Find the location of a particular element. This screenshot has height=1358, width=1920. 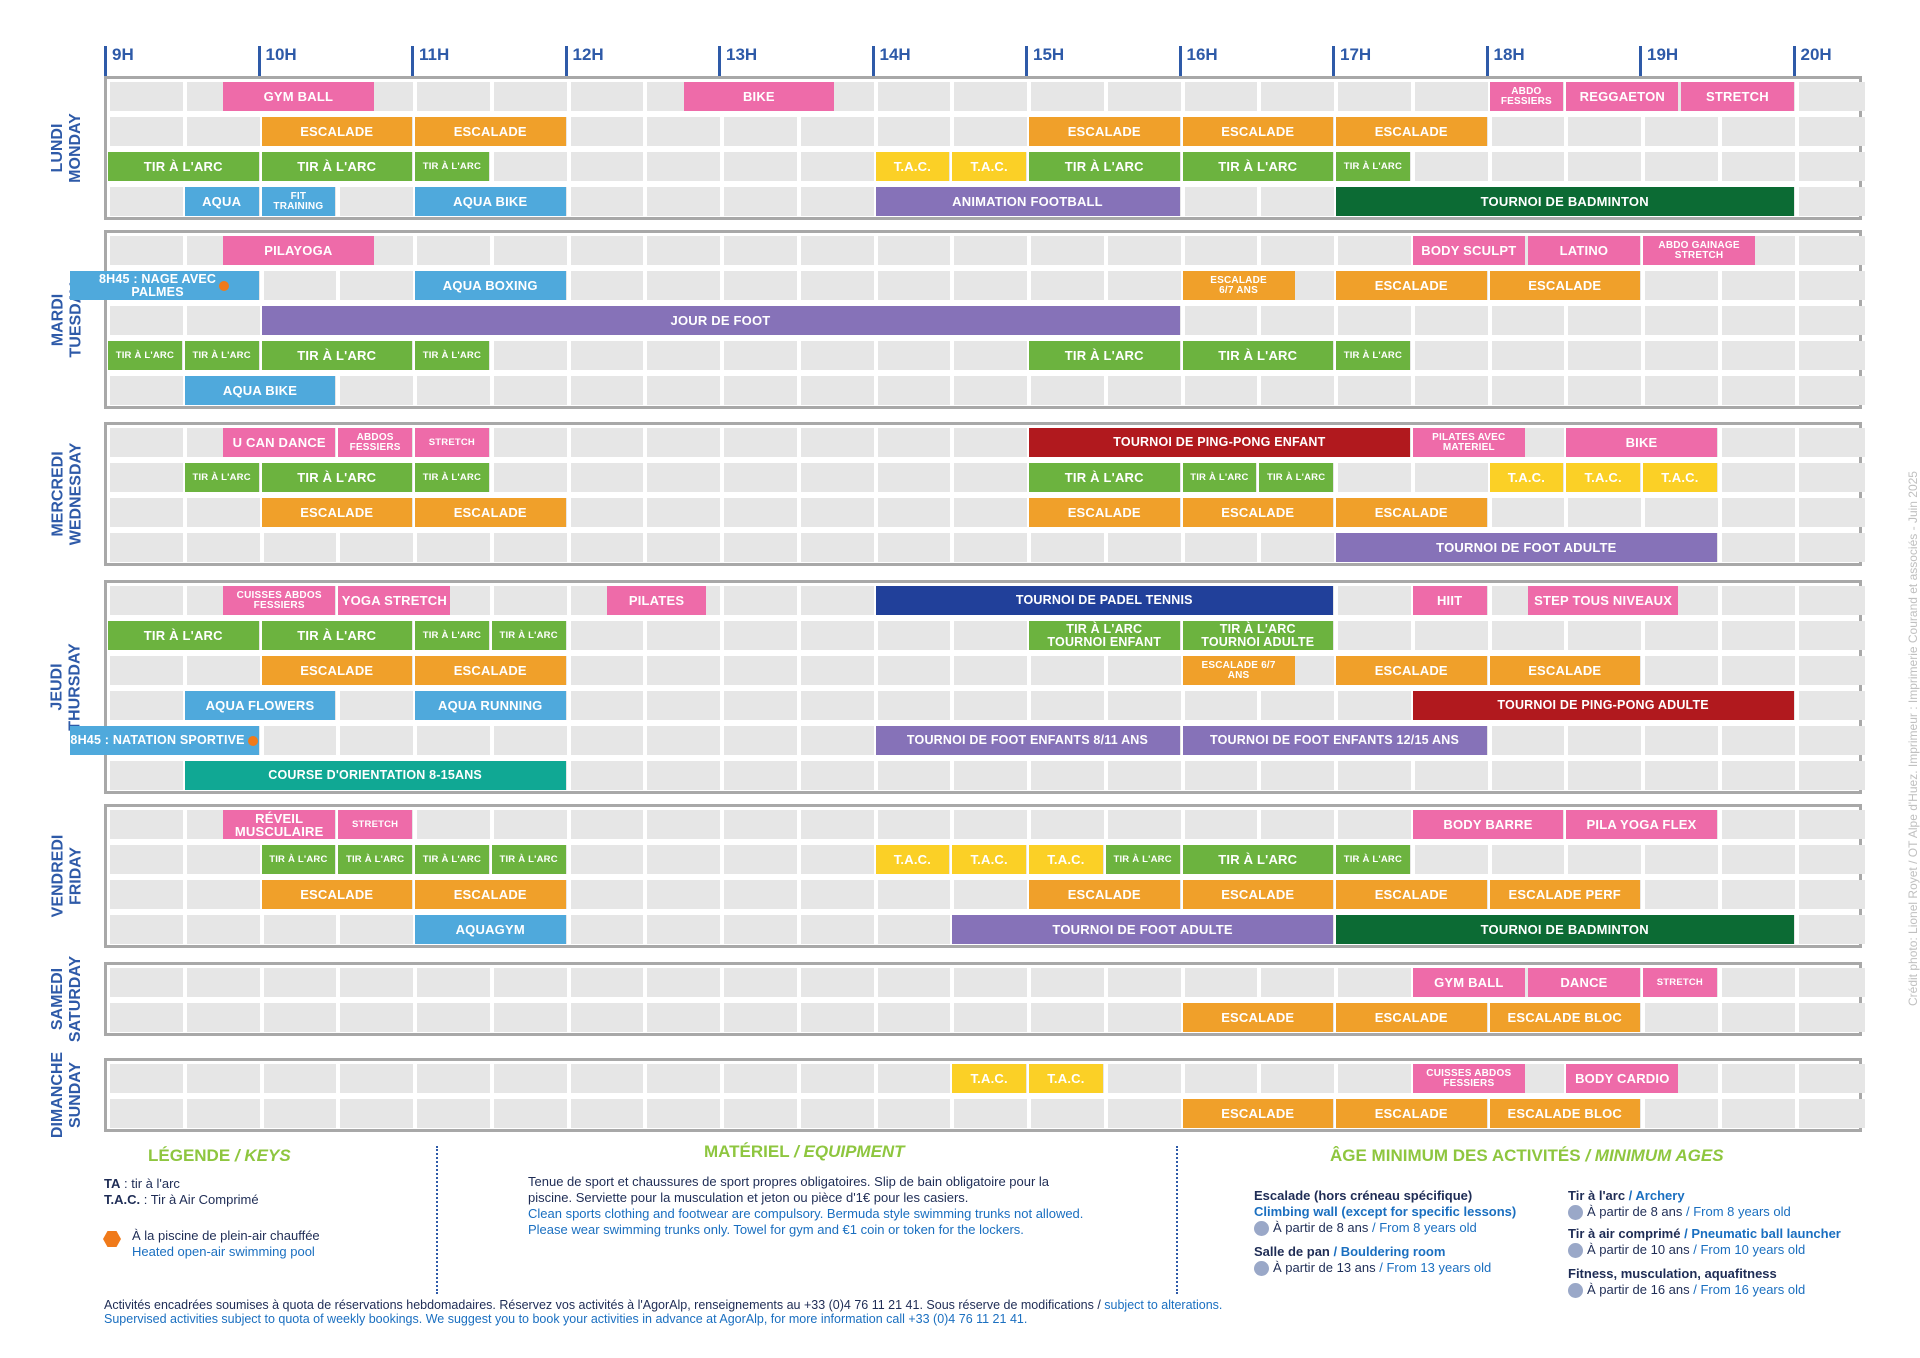

activity-slot: PILAYOGA is located at coordinates (298, 250).